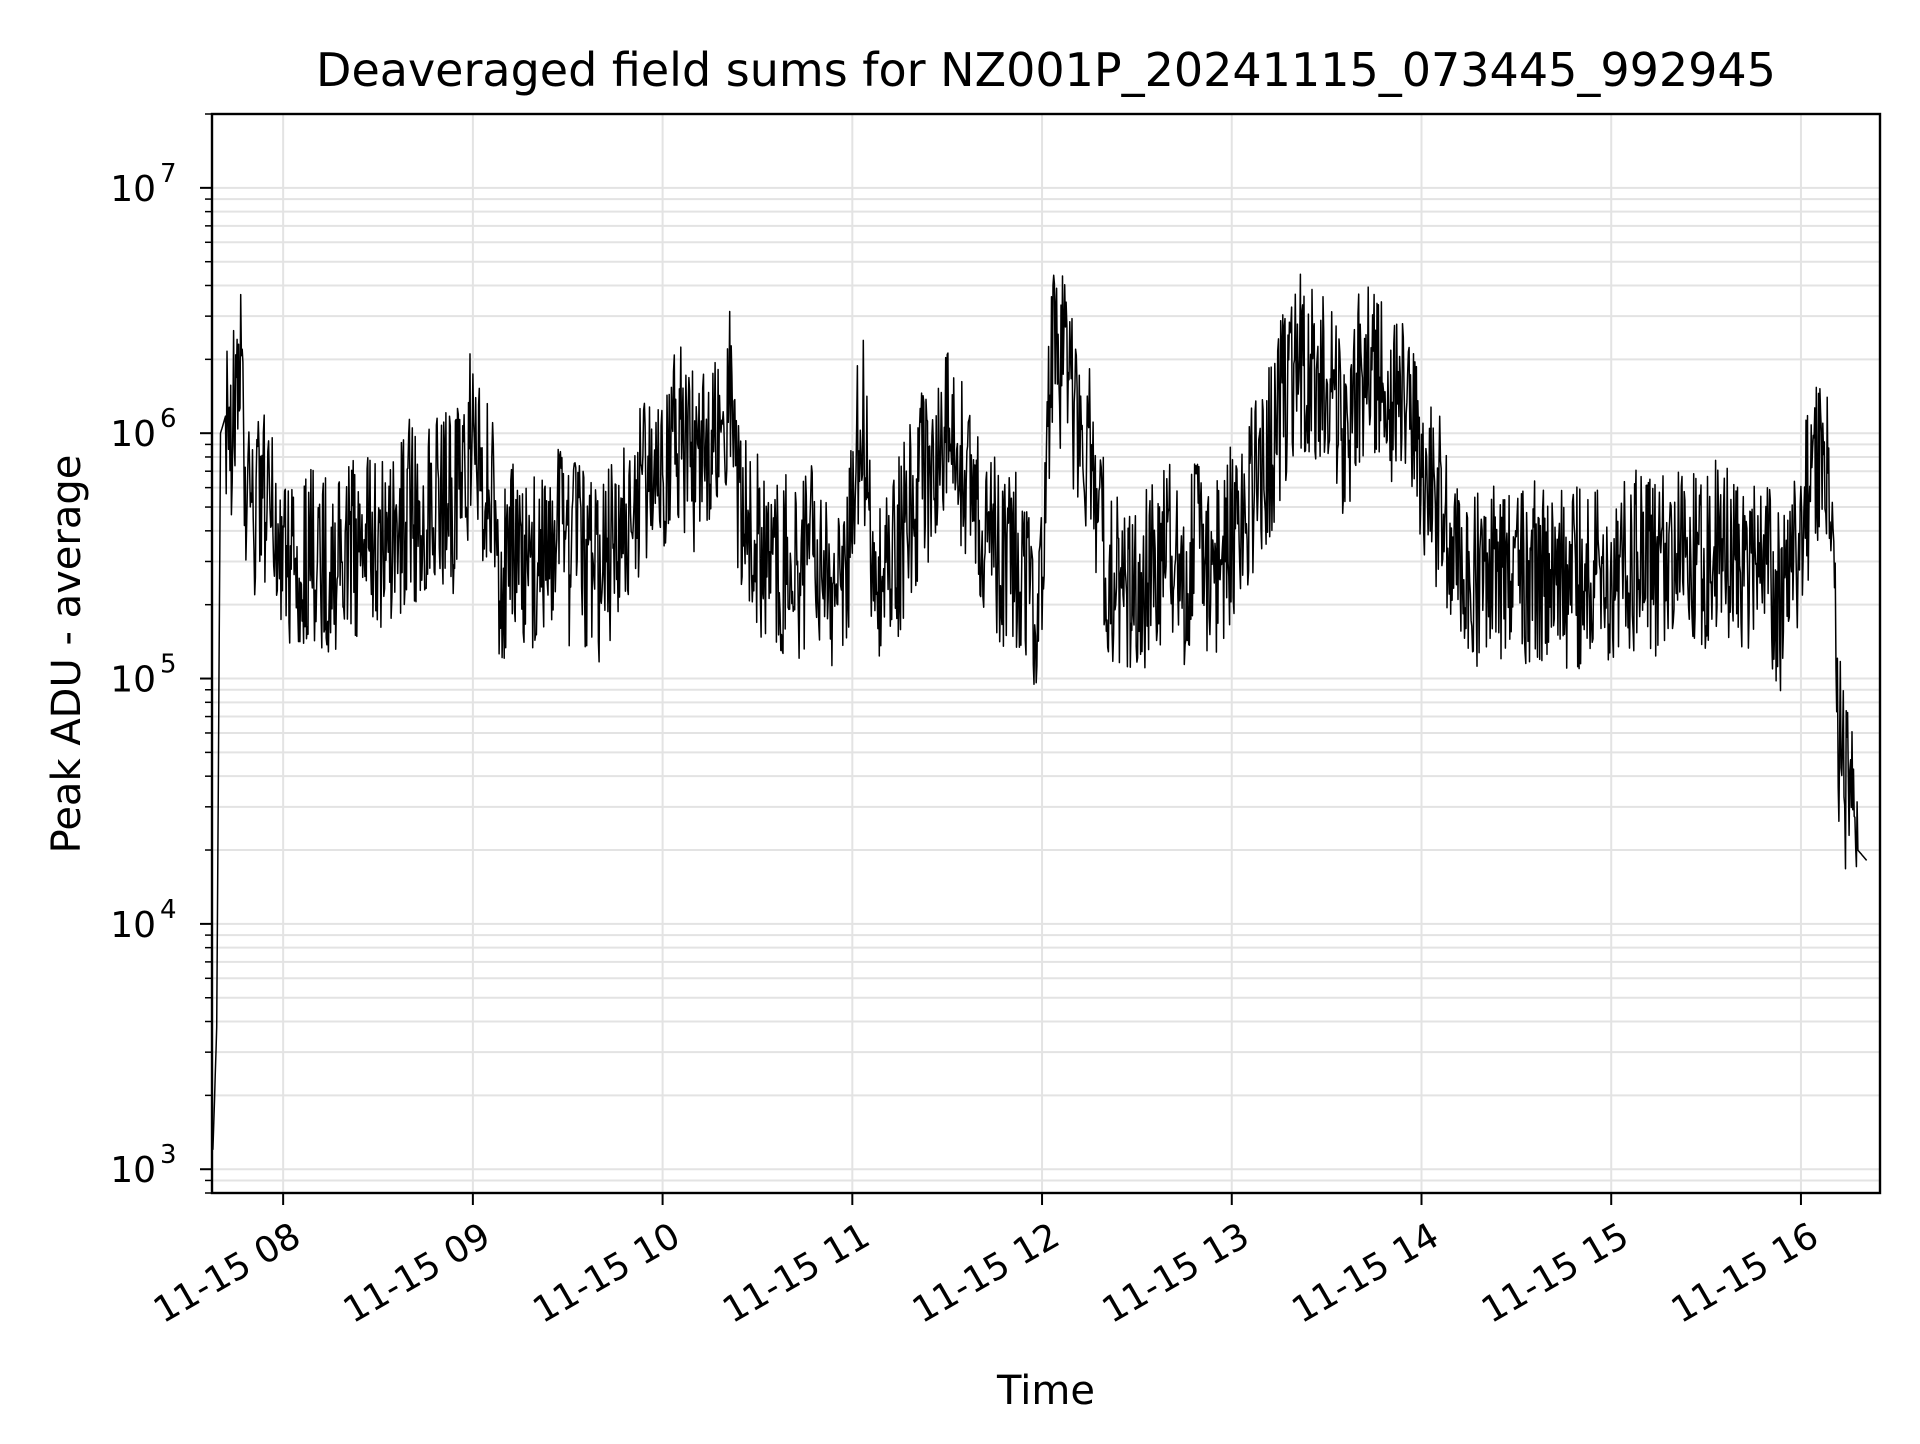 This screenshot has height=1444, width=1920. What do you see at coordinates (168, 174) in the screenshot?
I see `y-tick-exponent: 7` at bounding box center [168, 174].